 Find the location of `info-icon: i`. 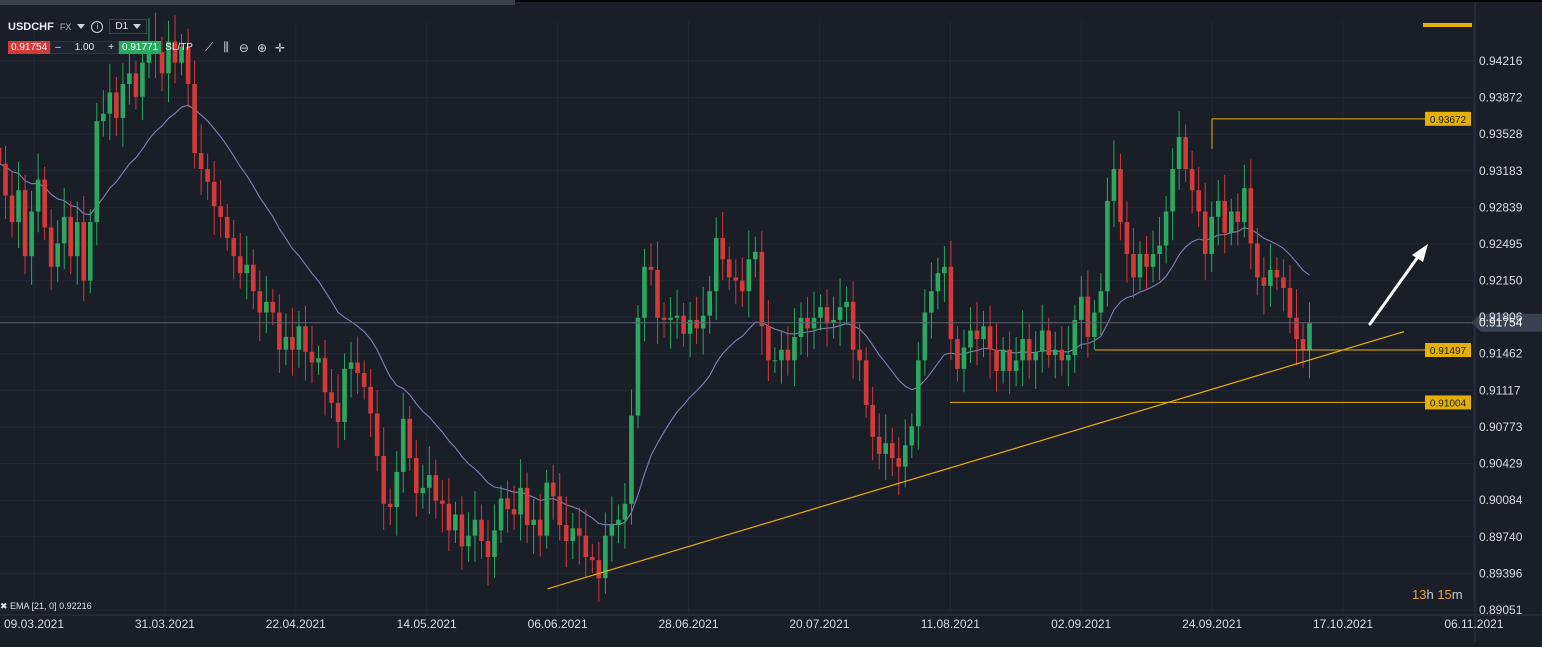

info-icon: i is located at coordinates (97, 26).